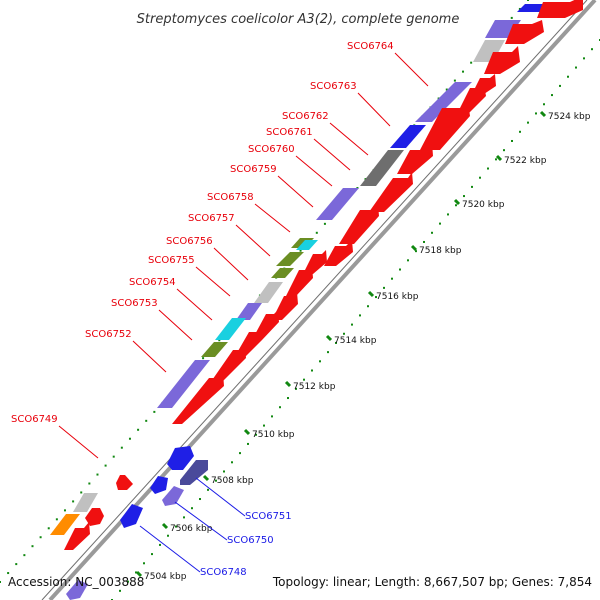 This screenshot has height=600, width=600. Describe the element at coordinates (223, 572) in the screenshot. I see `gene-label-sco6748: SCO6748` at that location.